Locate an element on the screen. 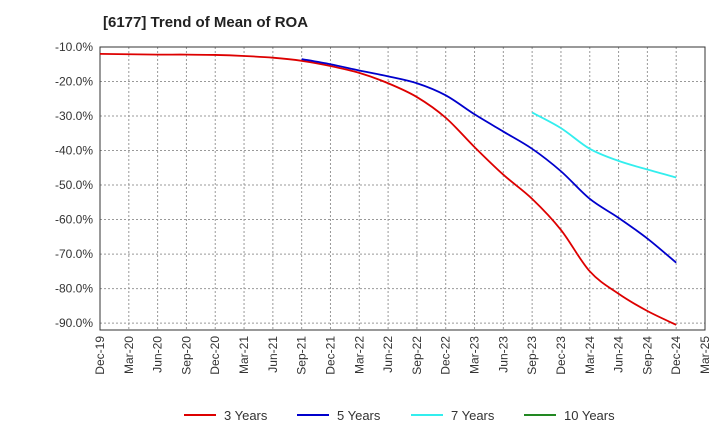  legend: 3 Years 5 Years 7 Years 10 Years is located at coordinates (399, 415).